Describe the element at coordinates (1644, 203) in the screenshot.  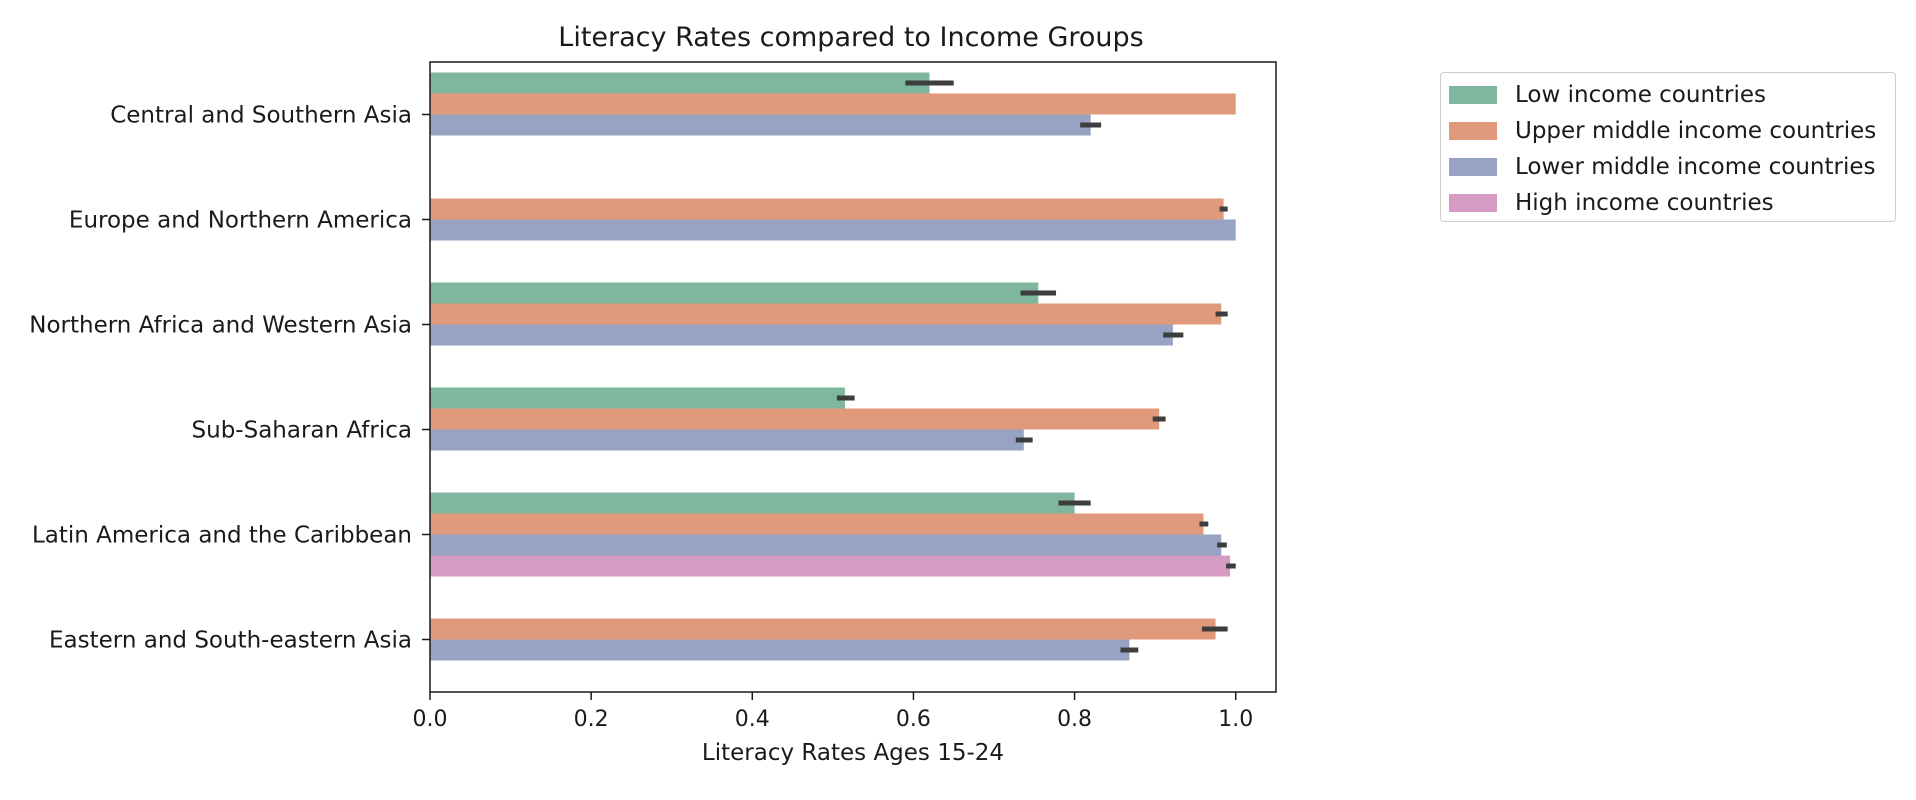
I see `legend-label: High income countries` at that location.